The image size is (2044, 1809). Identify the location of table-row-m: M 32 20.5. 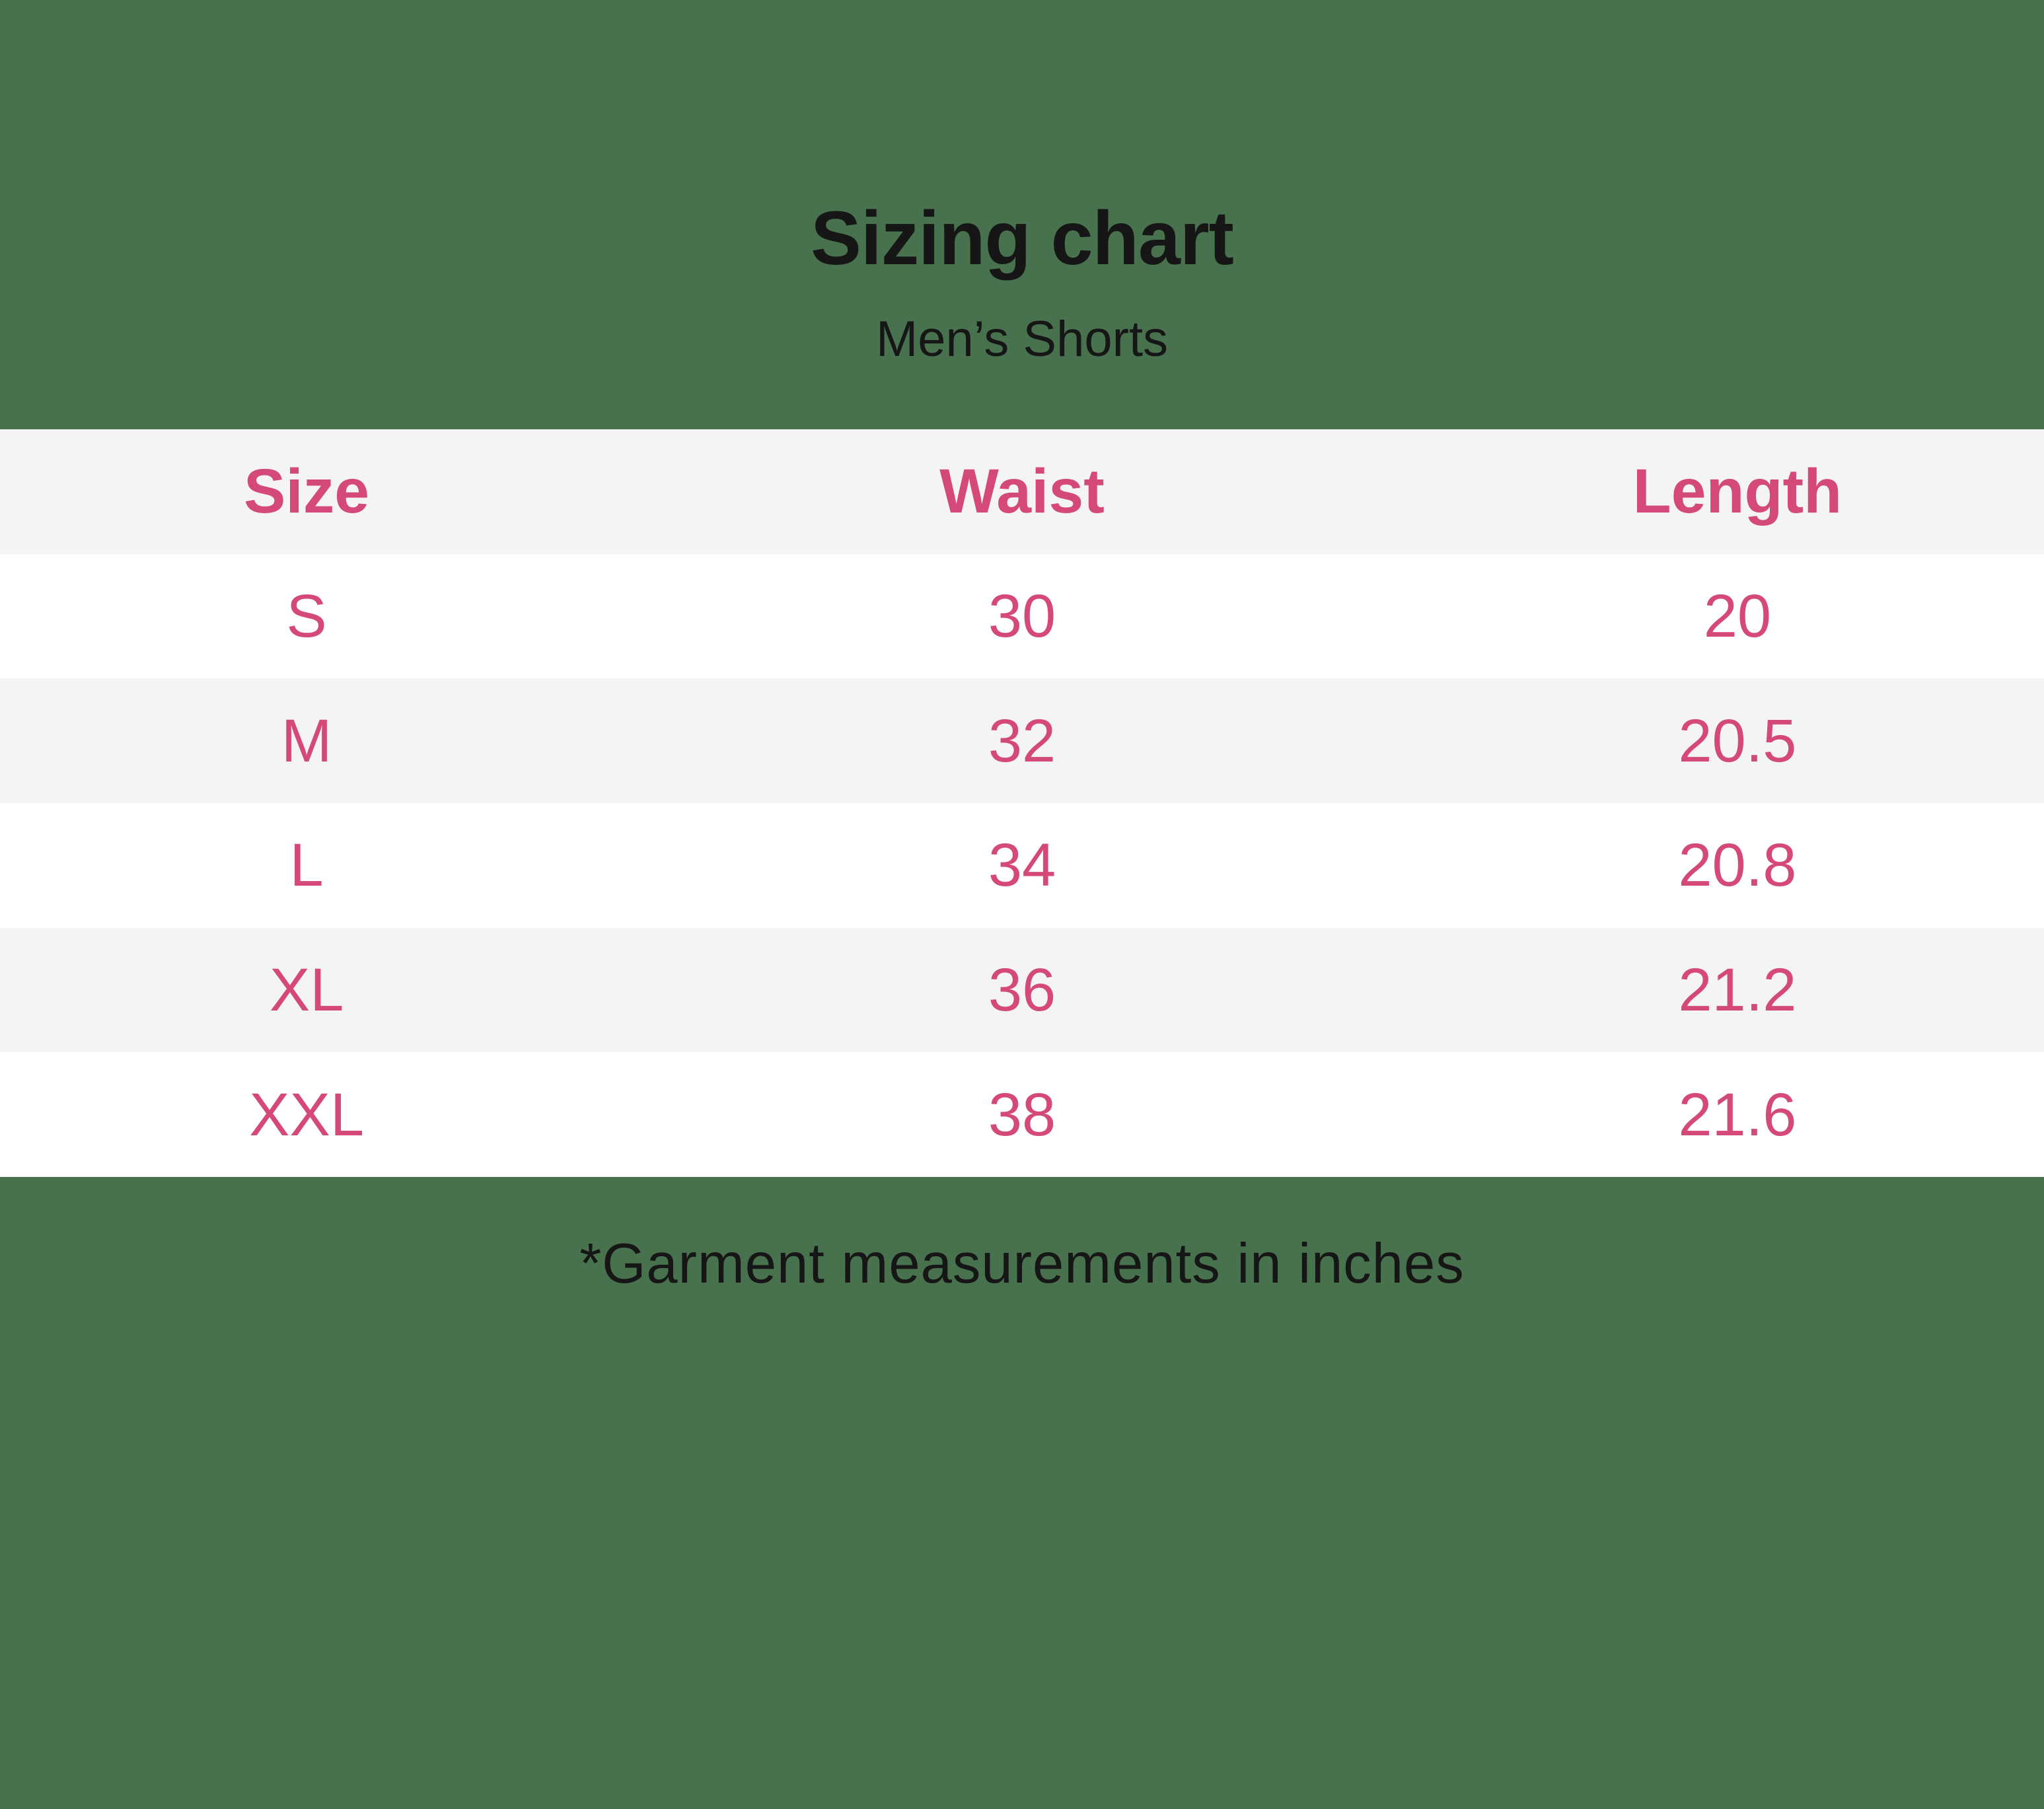
(1022, 741).